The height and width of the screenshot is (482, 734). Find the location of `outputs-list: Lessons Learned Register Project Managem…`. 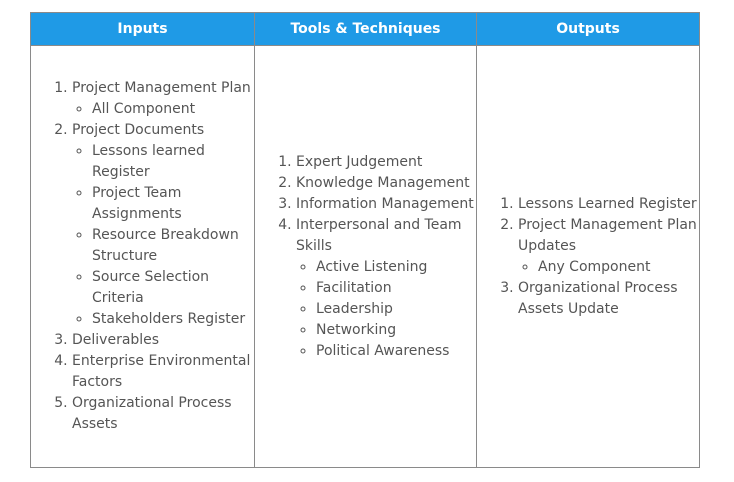

outputs-list: Lessons Learned Register Project Managem… is located at coordinates (600, 257).